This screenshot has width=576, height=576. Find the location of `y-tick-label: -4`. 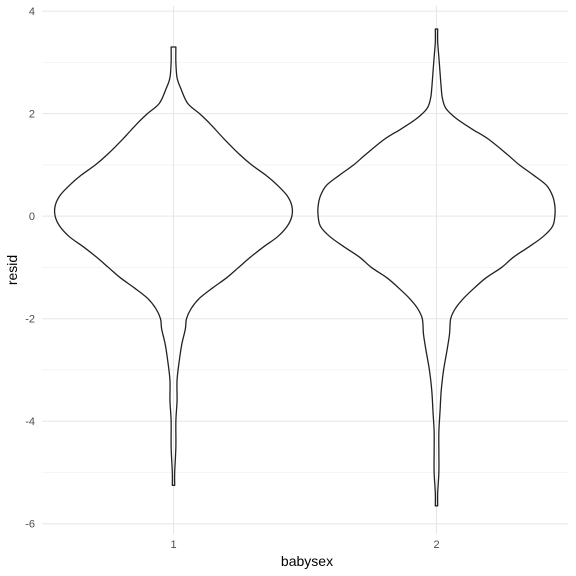

y-tick-label: -4 is located at coordinates (30, 422).